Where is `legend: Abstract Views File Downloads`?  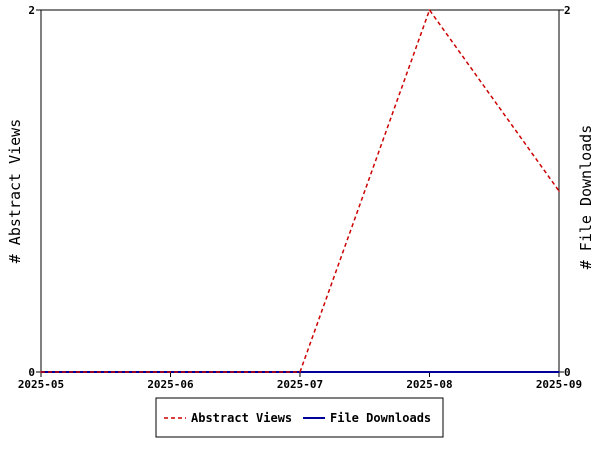
legend: Abstract Views File Downloads is located at coordinates (299, 417).